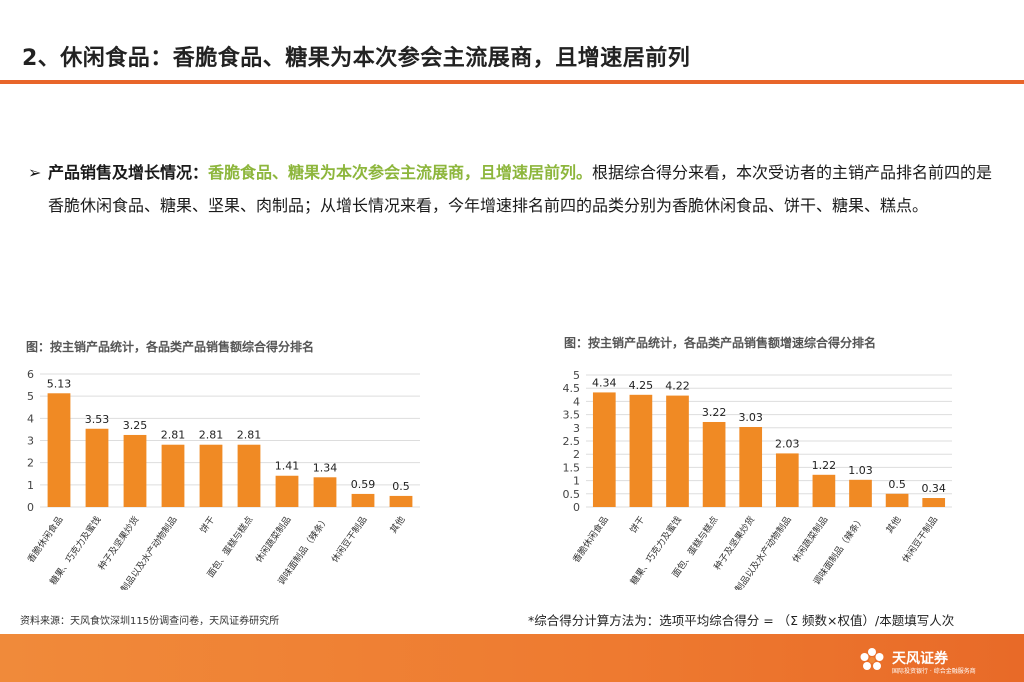  I want to click on chart-2-data-label: 4.22, so click(677, 386).